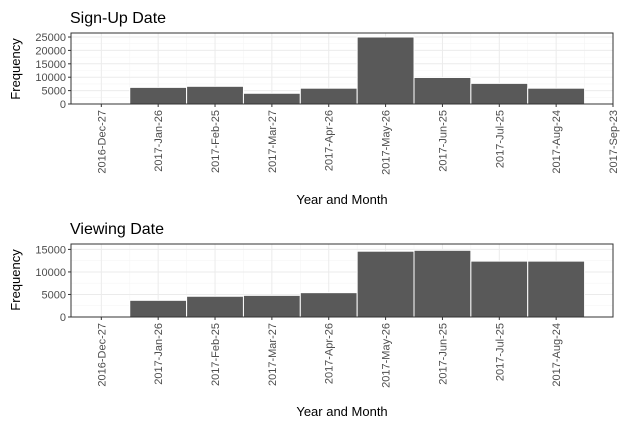 The height and width of the screenshot is (424, 625). I want to click on chart-title: Sign-Up Date, so click(118, 18).